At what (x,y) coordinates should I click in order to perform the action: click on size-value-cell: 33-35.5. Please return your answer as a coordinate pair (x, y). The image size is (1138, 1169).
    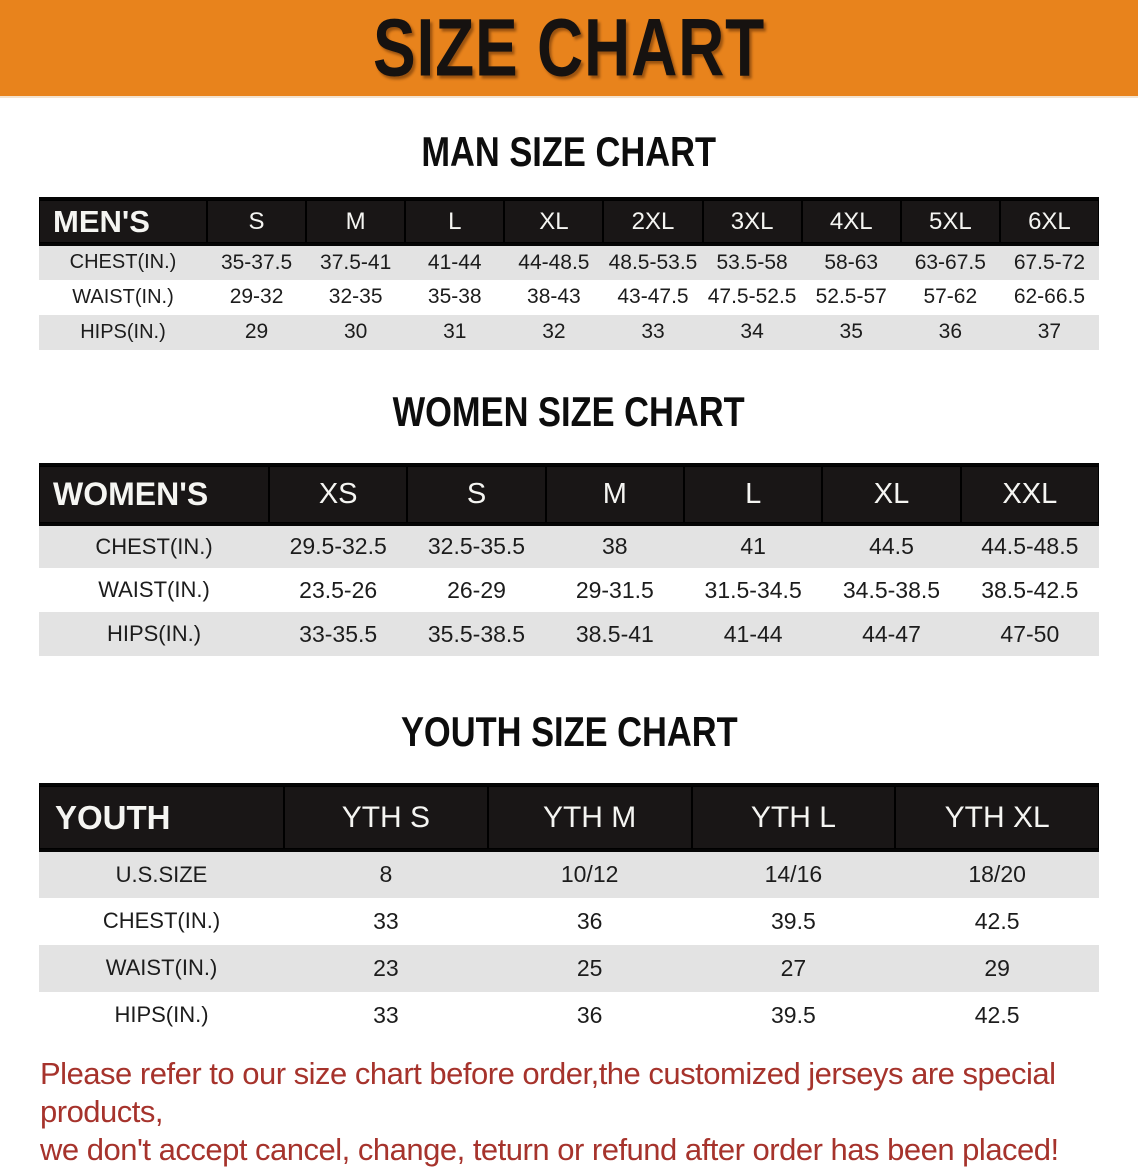
    Looking at the image, I should click on (338, 633).